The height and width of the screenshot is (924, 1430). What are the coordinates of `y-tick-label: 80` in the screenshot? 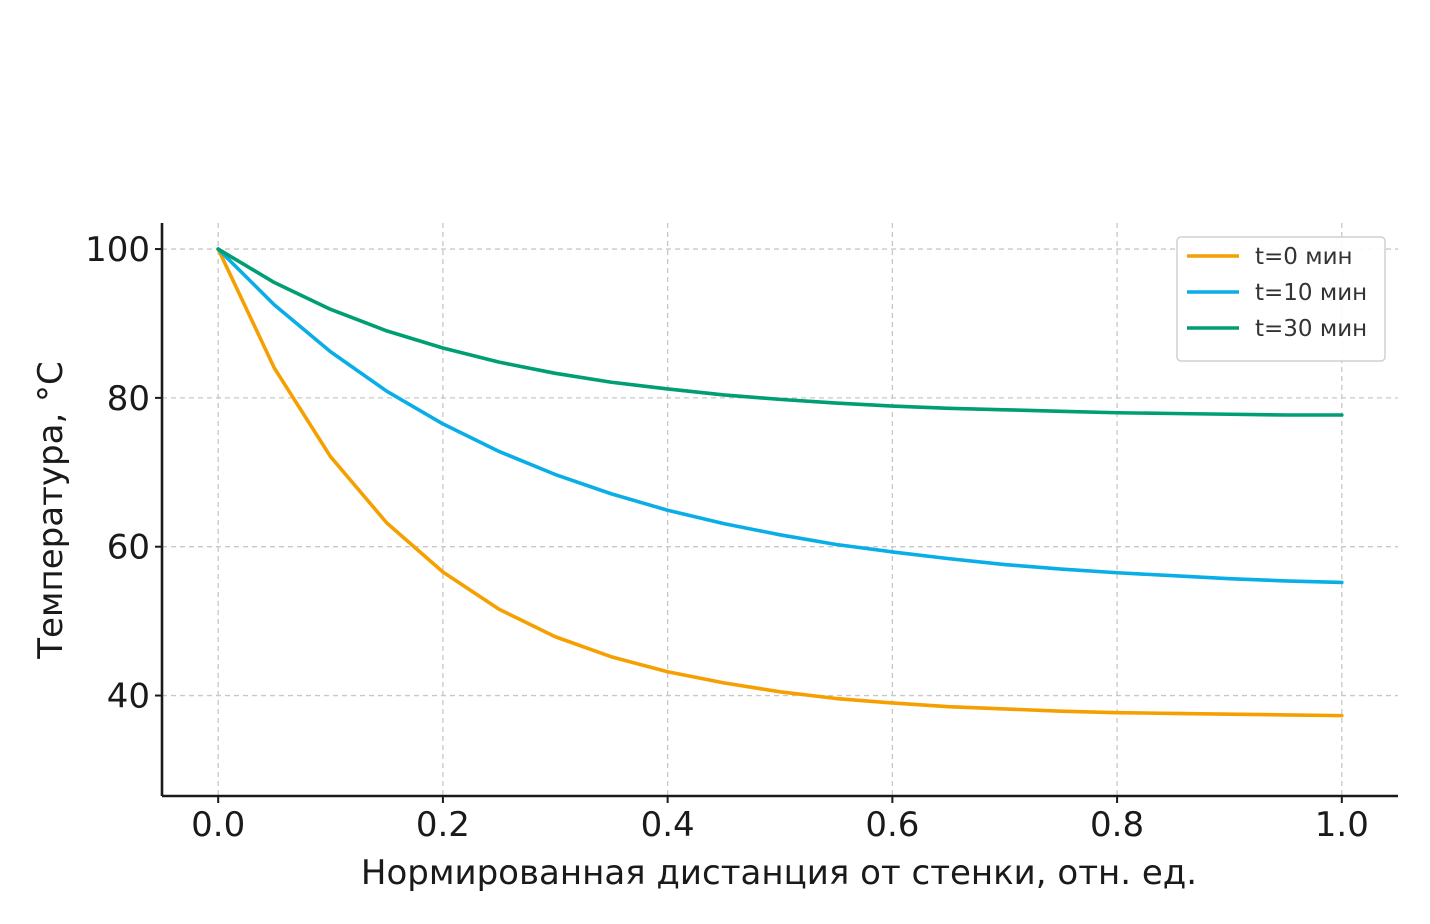 It's located at (128, 399).